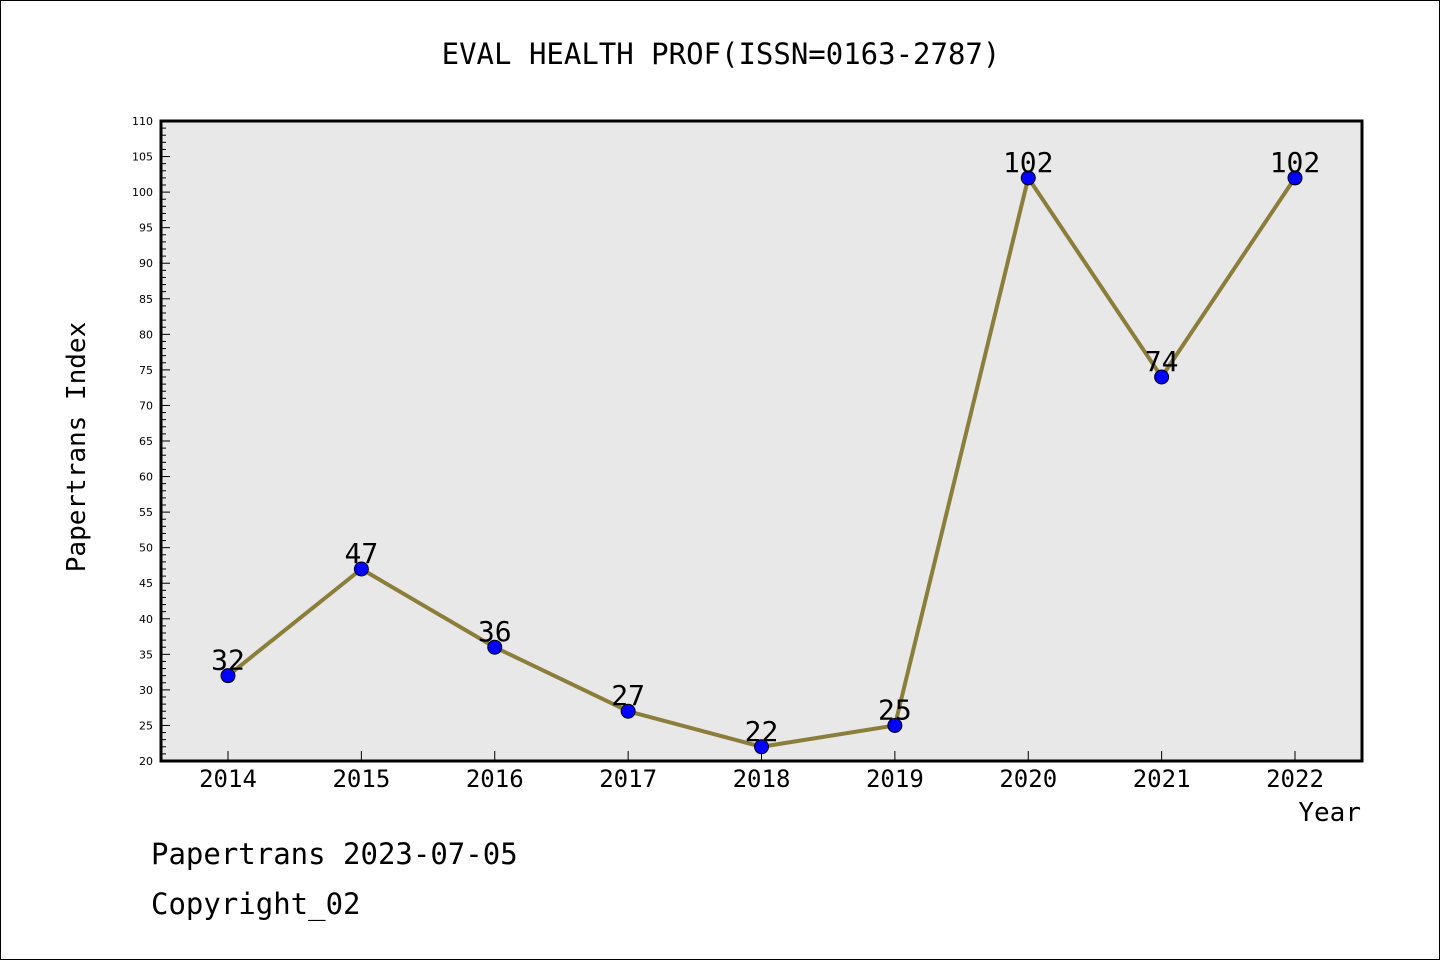 The width and height of the screenshot is (1440, 961). Describe the element at coordinates (628, 779) in the screenshot. I see `x-tick-label: 2017` at that location.